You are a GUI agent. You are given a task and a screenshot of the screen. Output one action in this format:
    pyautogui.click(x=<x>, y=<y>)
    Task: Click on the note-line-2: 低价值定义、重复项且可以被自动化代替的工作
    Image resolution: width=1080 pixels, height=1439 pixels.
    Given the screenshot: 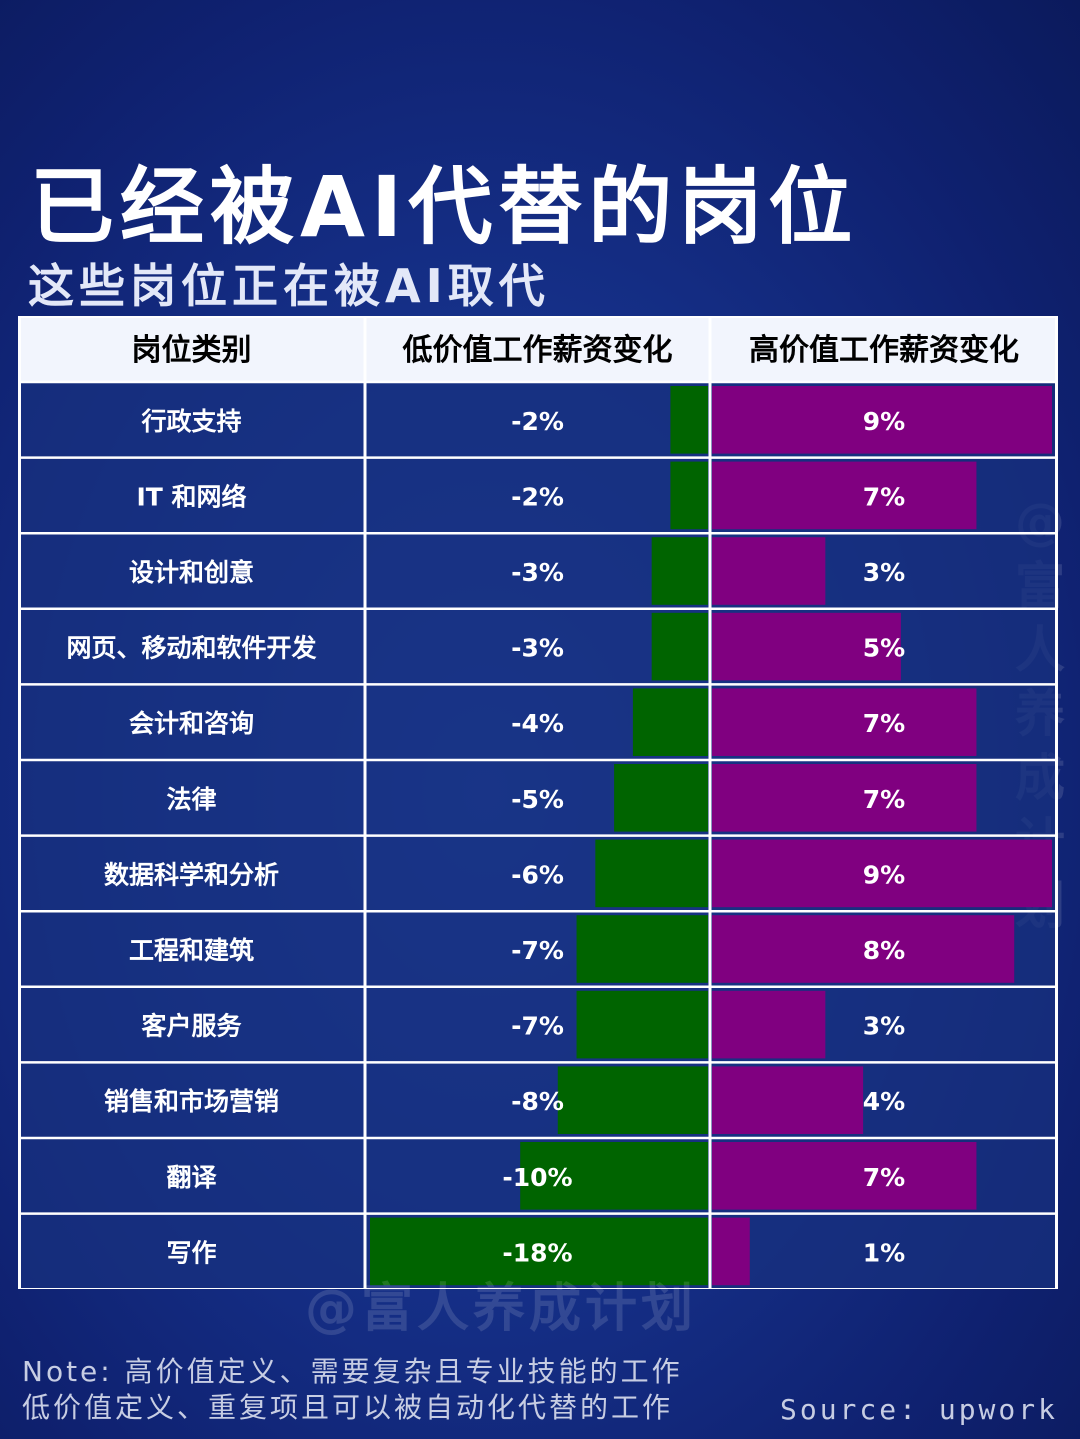 What is the action you would take?
    pyautogui.click(x=348, y=1407)
    